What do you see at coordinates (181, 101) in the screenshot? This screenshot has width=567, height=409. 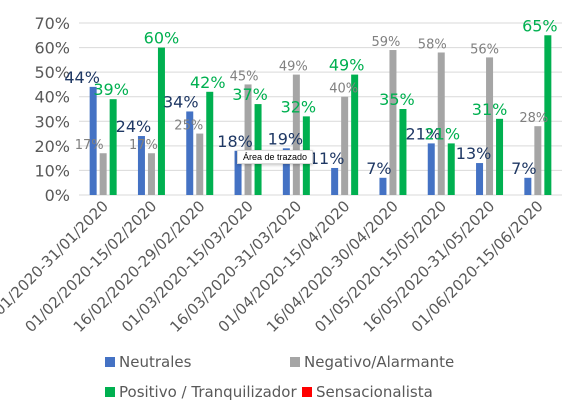 I see `data-label: 34%` at bounding box center [181, 101].